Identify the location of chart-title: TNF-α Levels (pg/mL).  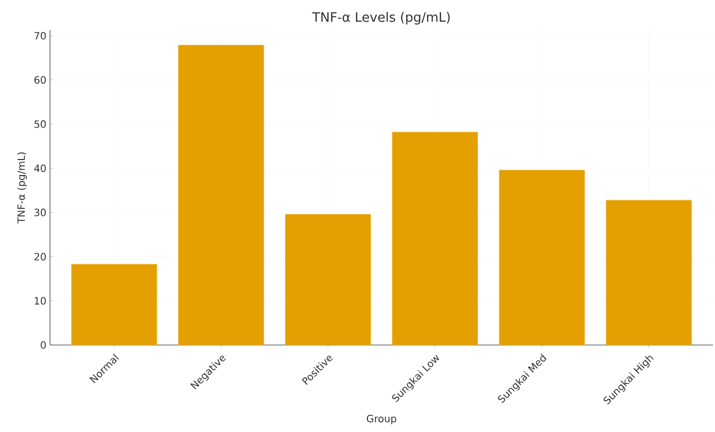
(381, 18).